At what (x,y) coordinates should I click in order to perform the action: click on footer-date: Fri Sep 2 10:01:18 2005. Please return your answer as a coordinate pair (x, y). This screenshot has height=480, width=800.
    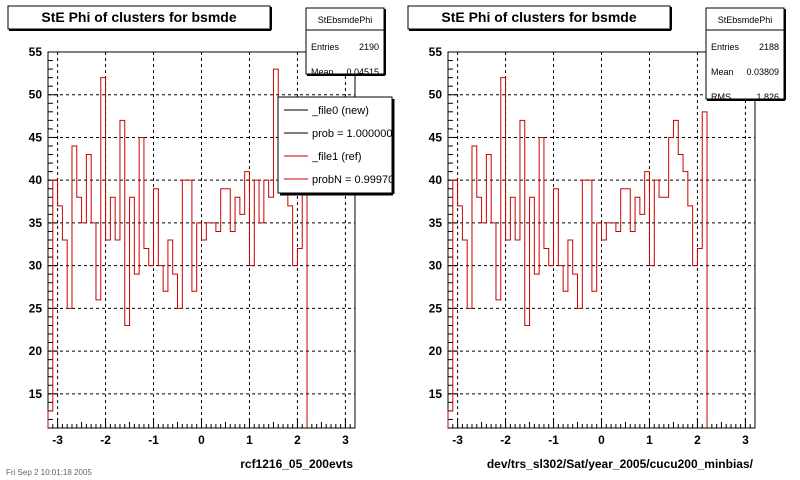
    Looking at the image, I should click on (49, 472).